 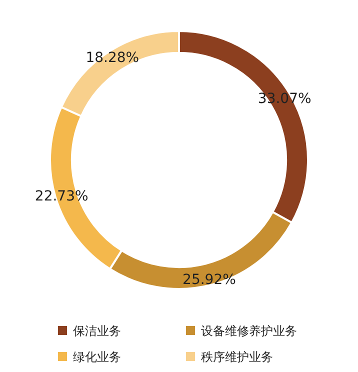 What do you see at coordinates (249, 331) in the screenshot?
I see `legend-label: 设备维修养护业务` at bounding box center [249, 331].